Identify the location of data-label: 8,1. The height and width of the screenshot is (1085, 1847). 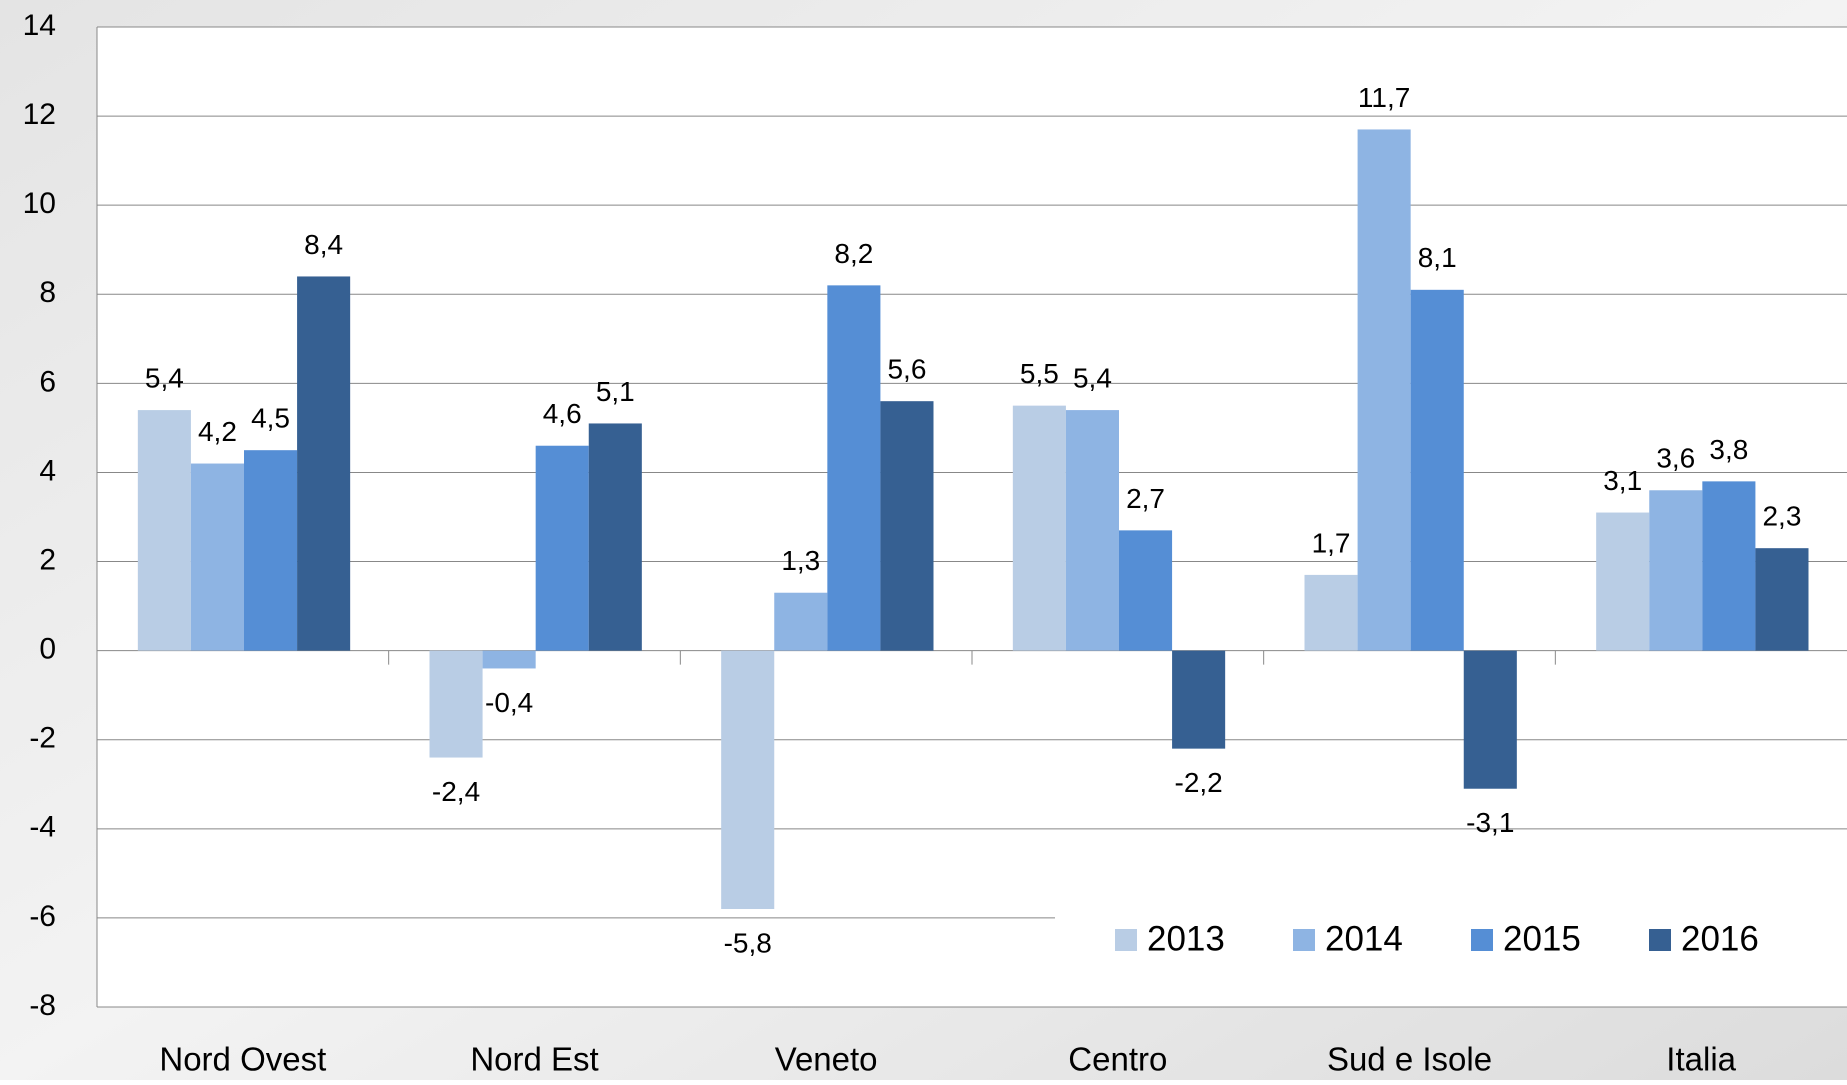
(1437, 257).